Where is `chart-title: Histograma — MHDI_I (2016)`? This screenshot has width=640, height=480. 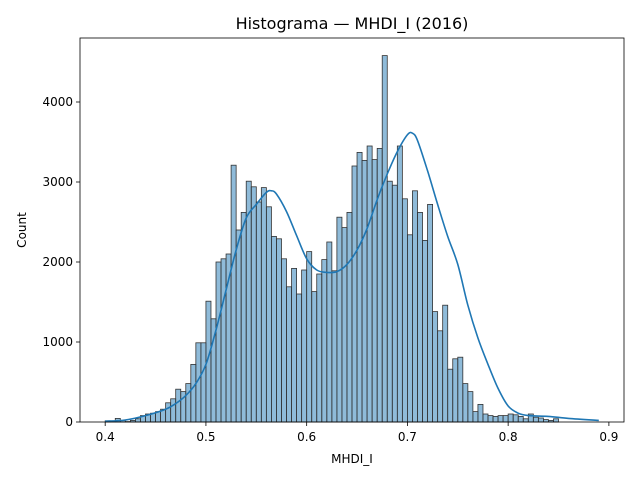 chart-title: Histograma — MHDI_I (2016) is located at coordinates (352, 24).